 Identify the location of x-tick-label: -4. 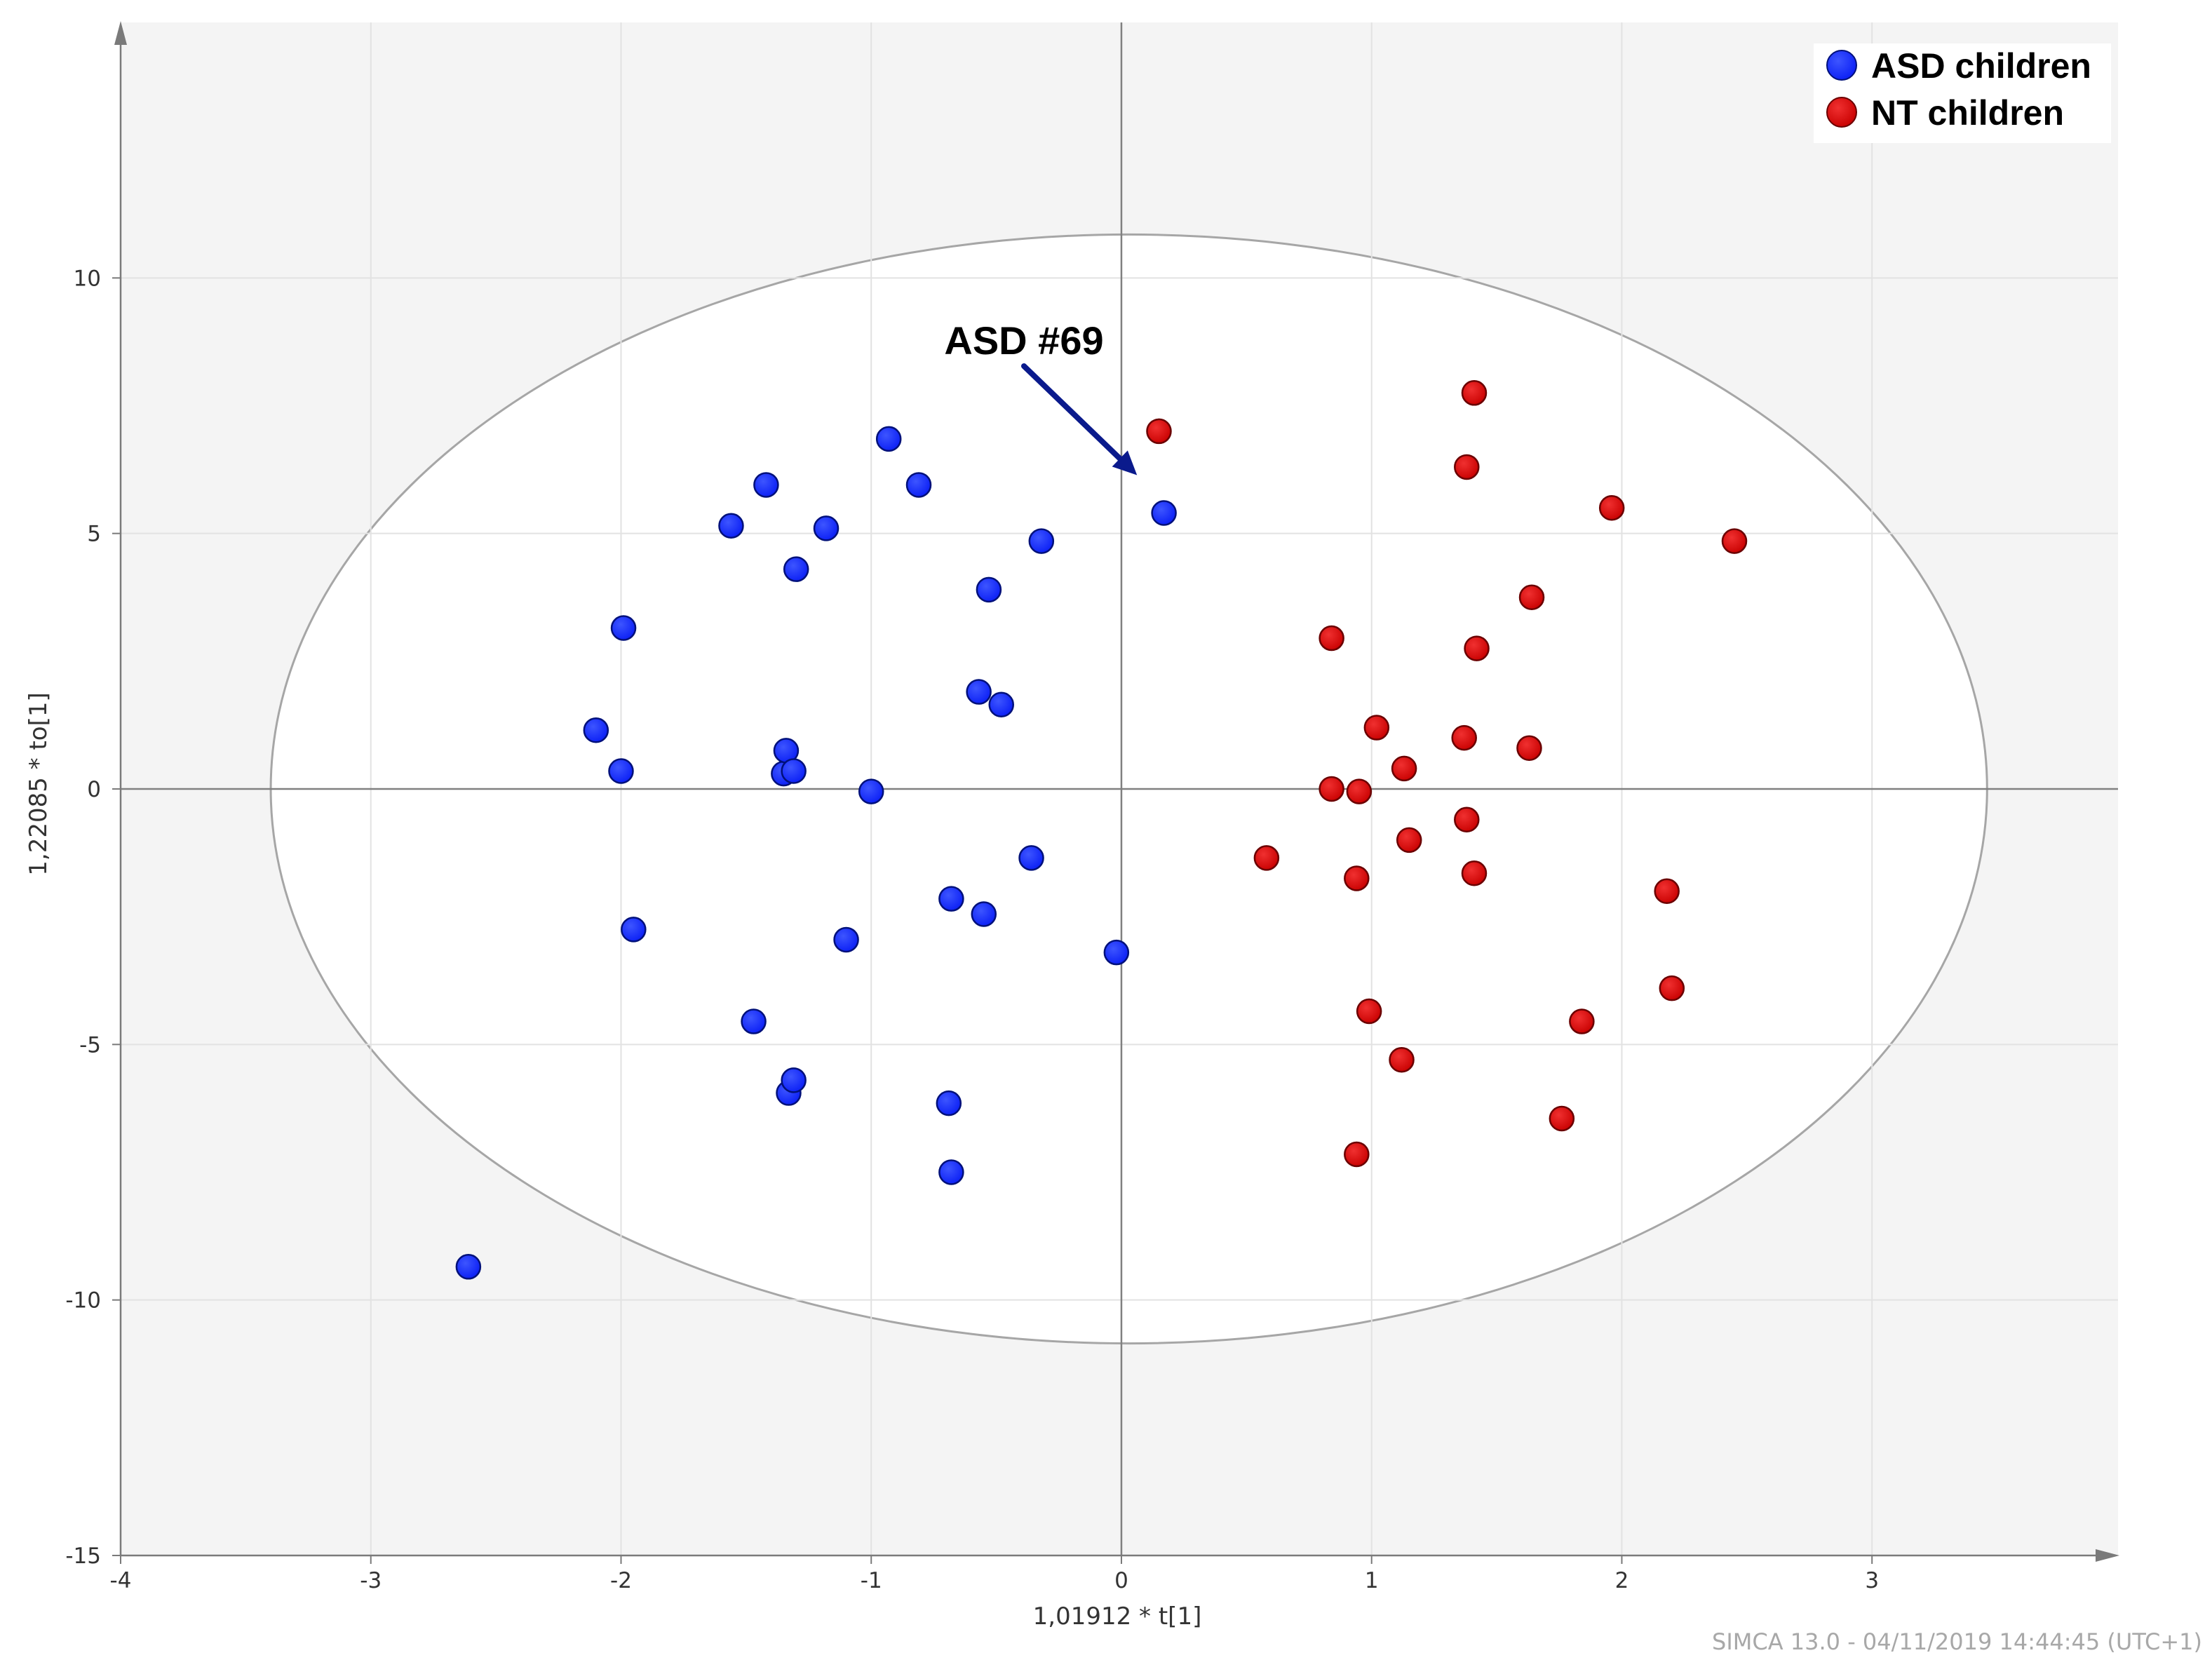
(121, 1580).